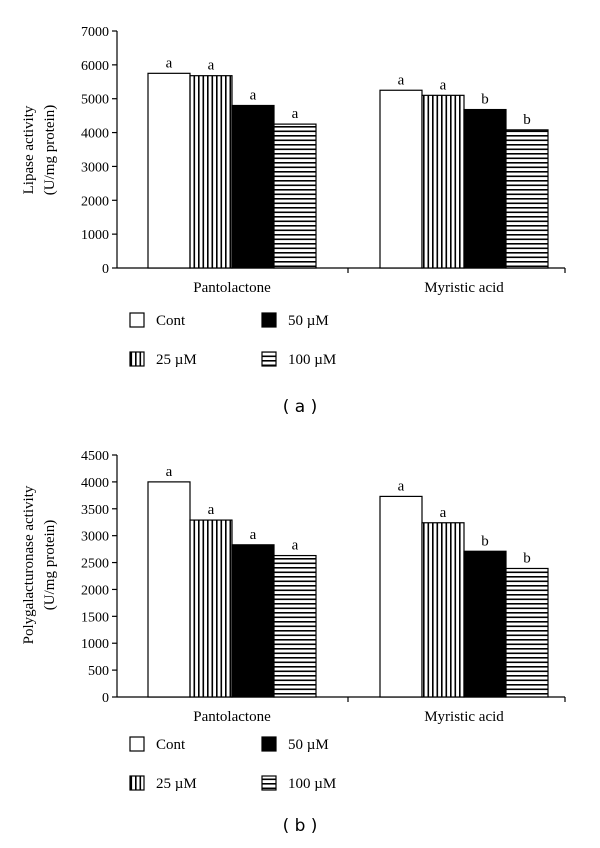  Describe the element at coordinates (95, 510) in the screenshot. I see `y-tick-label: 3500` at that location.